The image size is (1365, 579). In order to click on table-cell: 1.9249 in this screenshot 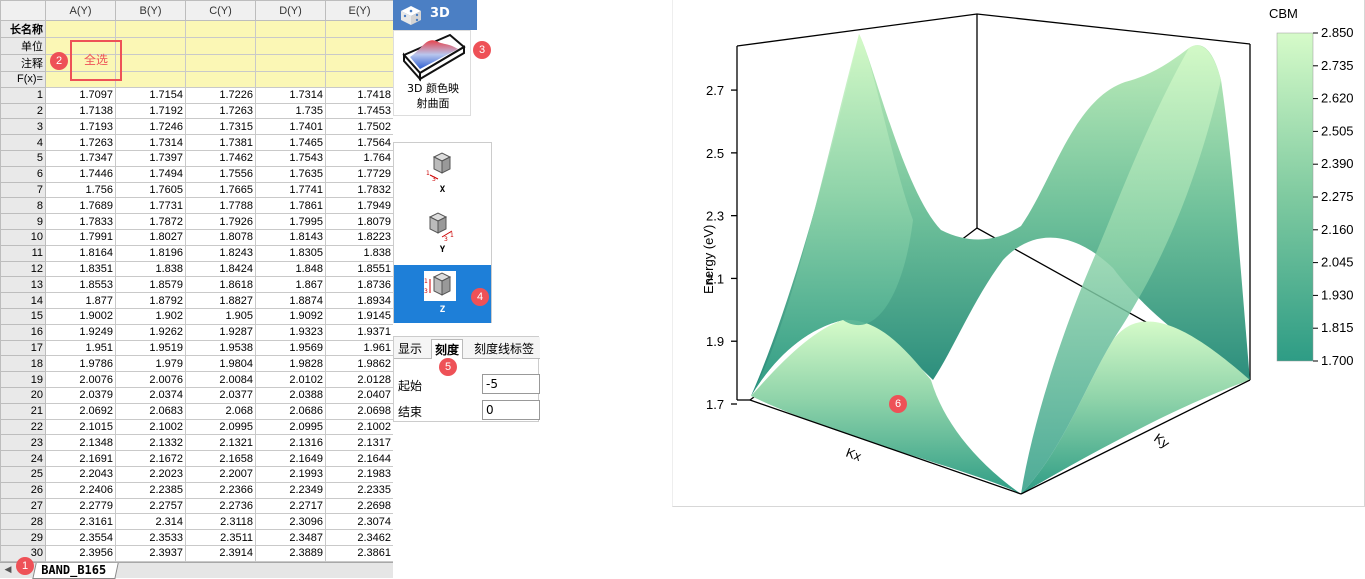, I will do `click(80, 332)`.